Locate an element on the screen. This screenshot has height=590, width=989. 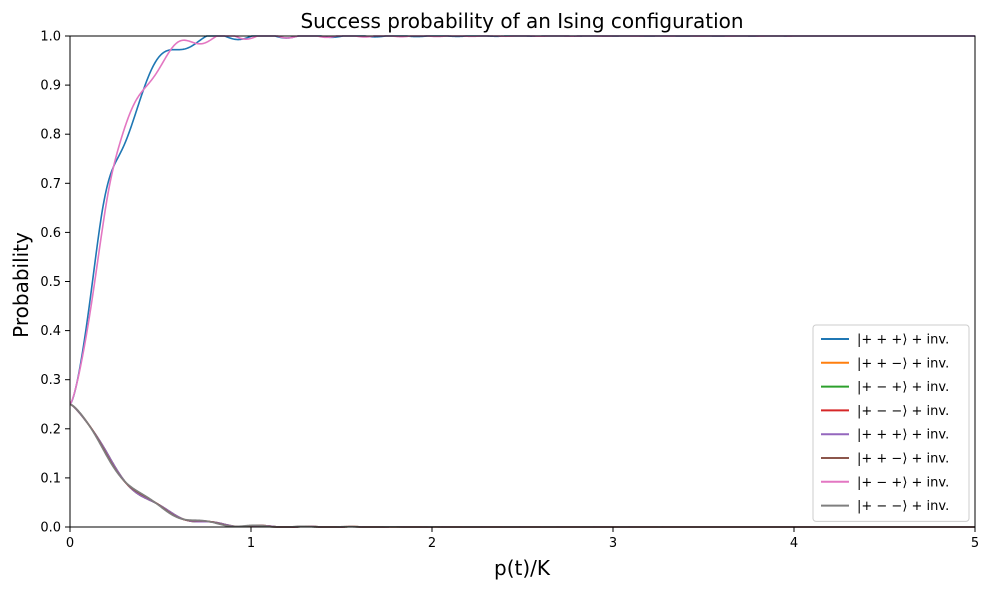
y-tick-label: 1.0 is located at coordinates (50, 37).